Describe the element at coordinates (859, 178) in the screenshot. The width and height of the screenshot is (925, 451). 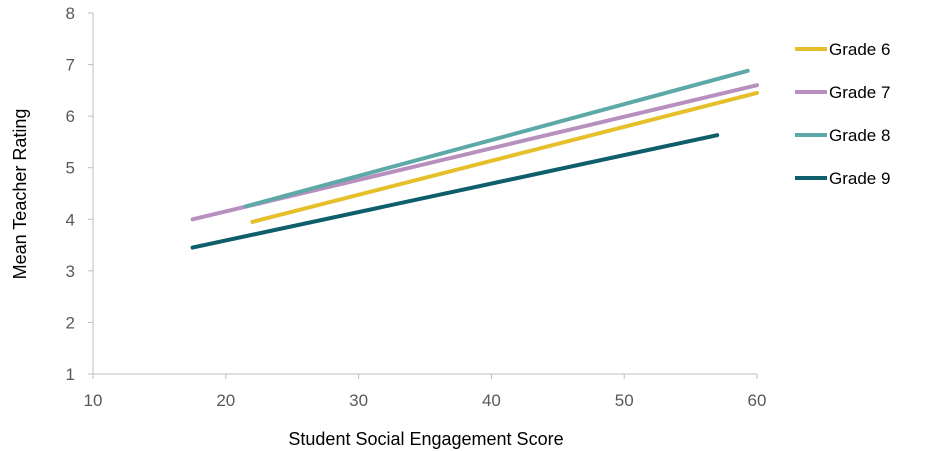
I see `legend-label-grade-9: Grade 9` at that location.